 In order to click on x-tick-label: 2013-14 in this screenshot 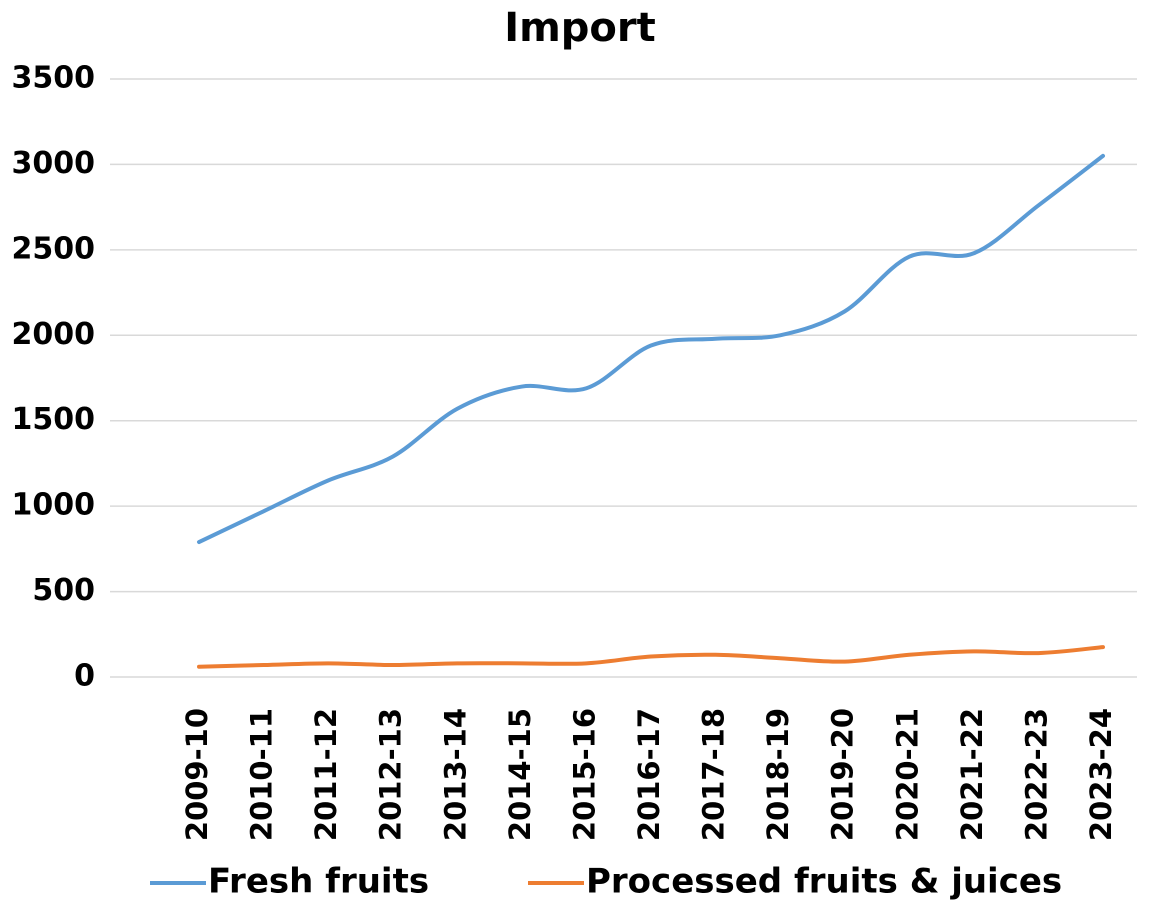, I will do `click(455, 774)`.